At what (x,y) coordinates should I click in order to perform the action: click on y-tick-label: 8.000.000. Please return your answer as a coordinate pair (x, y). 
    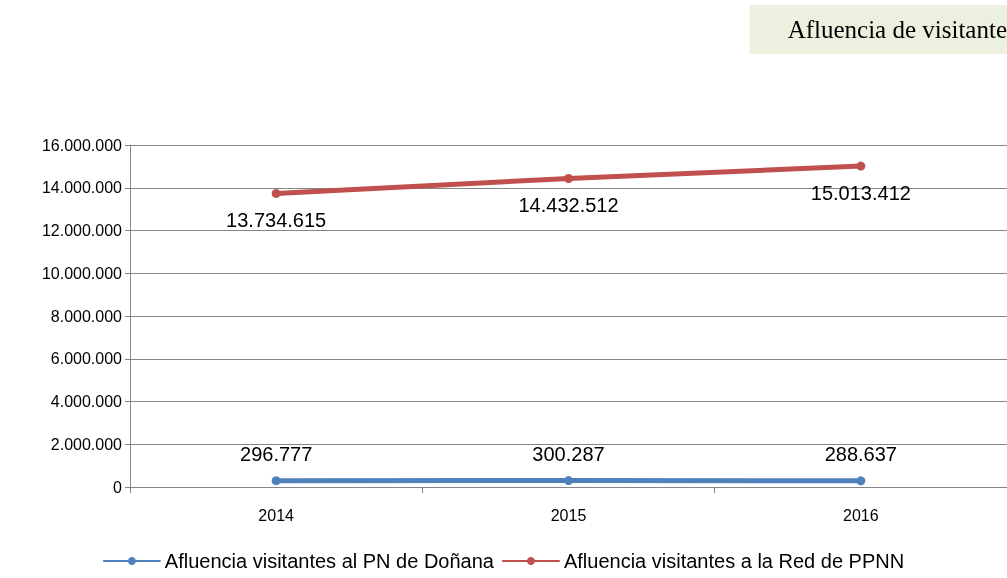
    Looking at the image, I should click on (86, 316).